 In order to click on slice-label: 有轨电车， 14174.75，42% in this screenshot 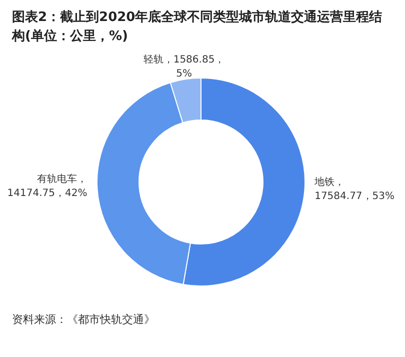, I will do `click(47, 186)`.